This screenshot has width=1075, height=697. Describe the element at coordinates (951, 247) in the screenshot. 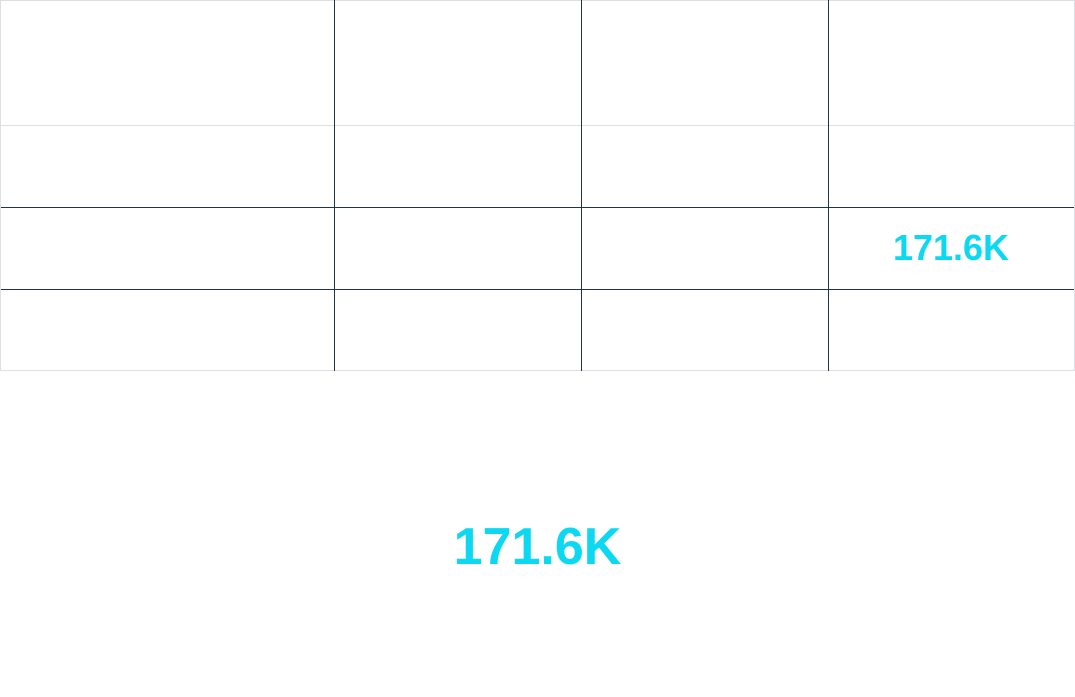

I see `cell-value: 171.6K` at that location.